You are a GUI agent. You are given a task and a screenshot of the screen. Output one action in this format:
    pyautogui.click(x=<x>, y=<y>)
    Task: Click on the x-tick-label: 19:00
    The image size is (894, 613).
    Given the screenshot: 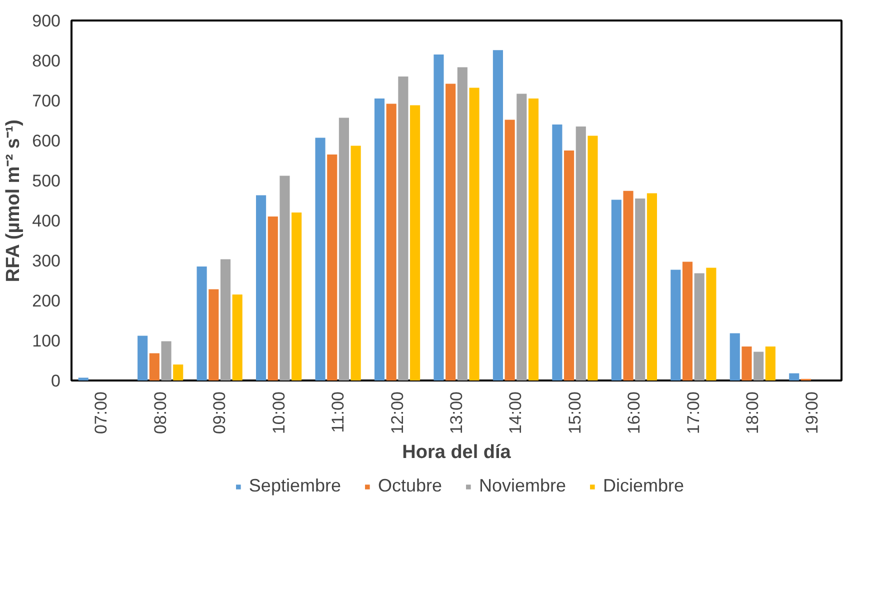 What is the action you would take?
    pyautogui.click(x=812, y=412)
    